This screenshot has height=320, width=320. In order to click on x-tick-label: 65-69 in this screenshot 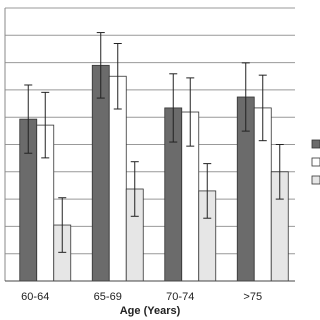, I will do `click(108, 297)`.